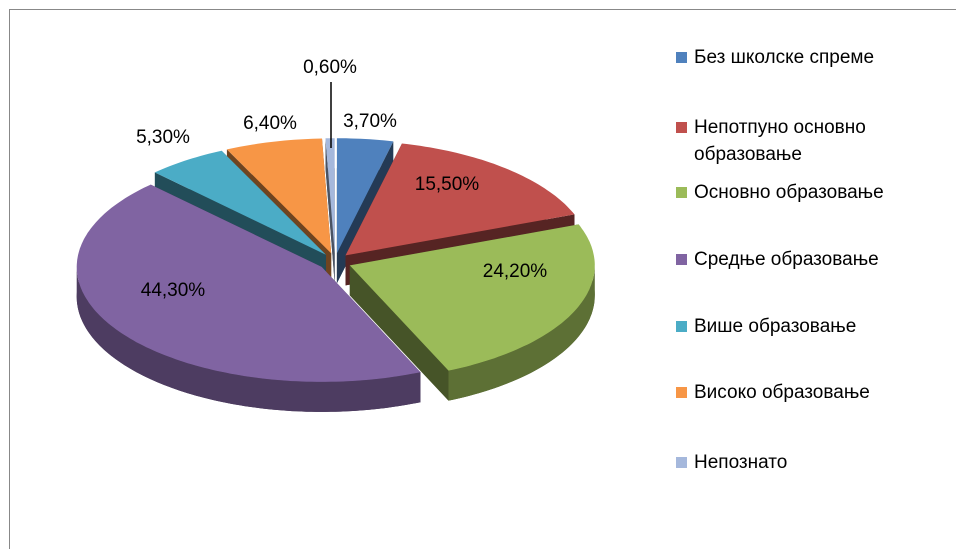  Describe the element at coordinates (270, 123) in the screenshot. I see `data-label: 6,40%` at that location.